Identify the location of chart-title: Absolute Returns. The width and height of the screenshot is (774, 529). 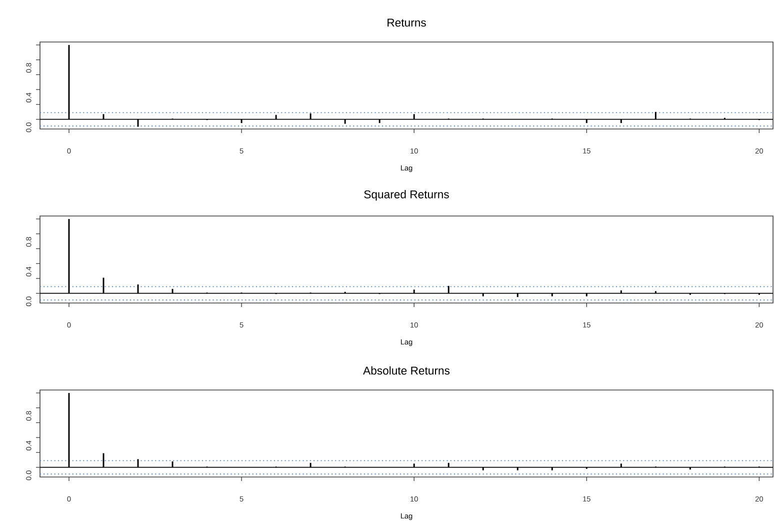
(406, 370).